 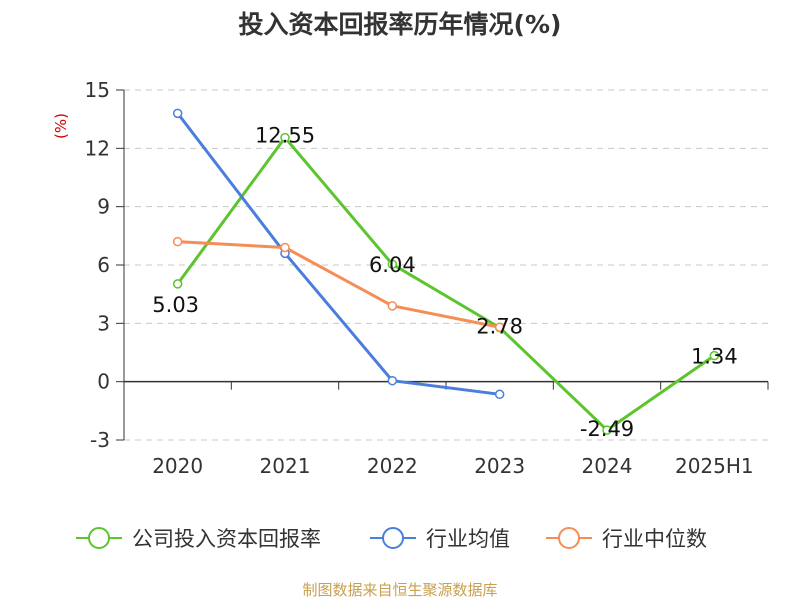 What do you see at coordinates (103, 207) in the screenshot?
I see `y-tick-label: 9` at bounding box center [103, 207].